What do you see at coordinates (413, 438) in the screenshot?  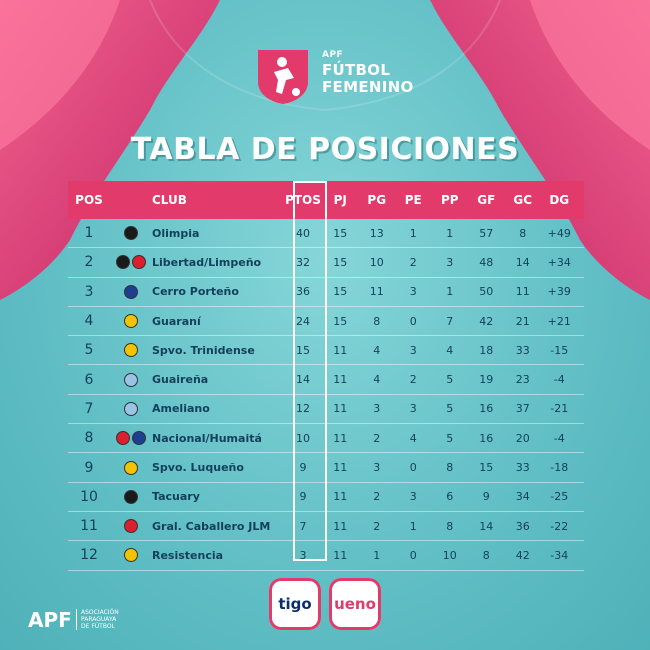 I see `cell-pe: 4` at bounding box center [413, 438].